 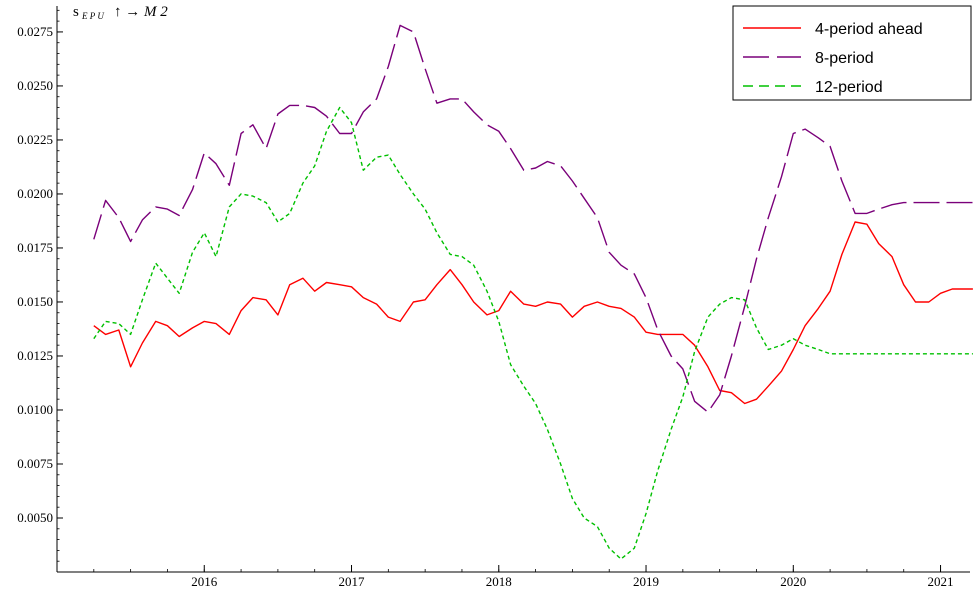 What do you see at coordinates (92, 16) in the screenshot?
I see `title-subscript: E P U` at bounding box center [92, 16].